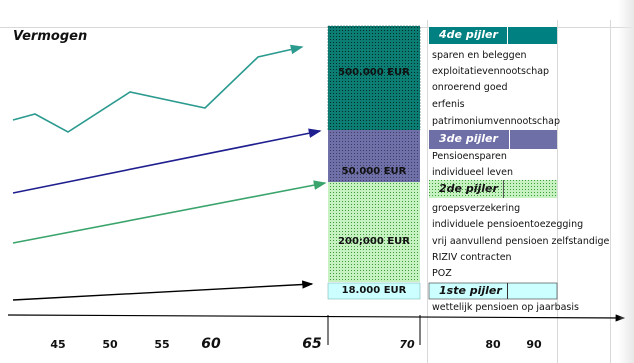 This screenshot has height=363, width=634. I want to click on block-4de-pijler, so click(374, 78).